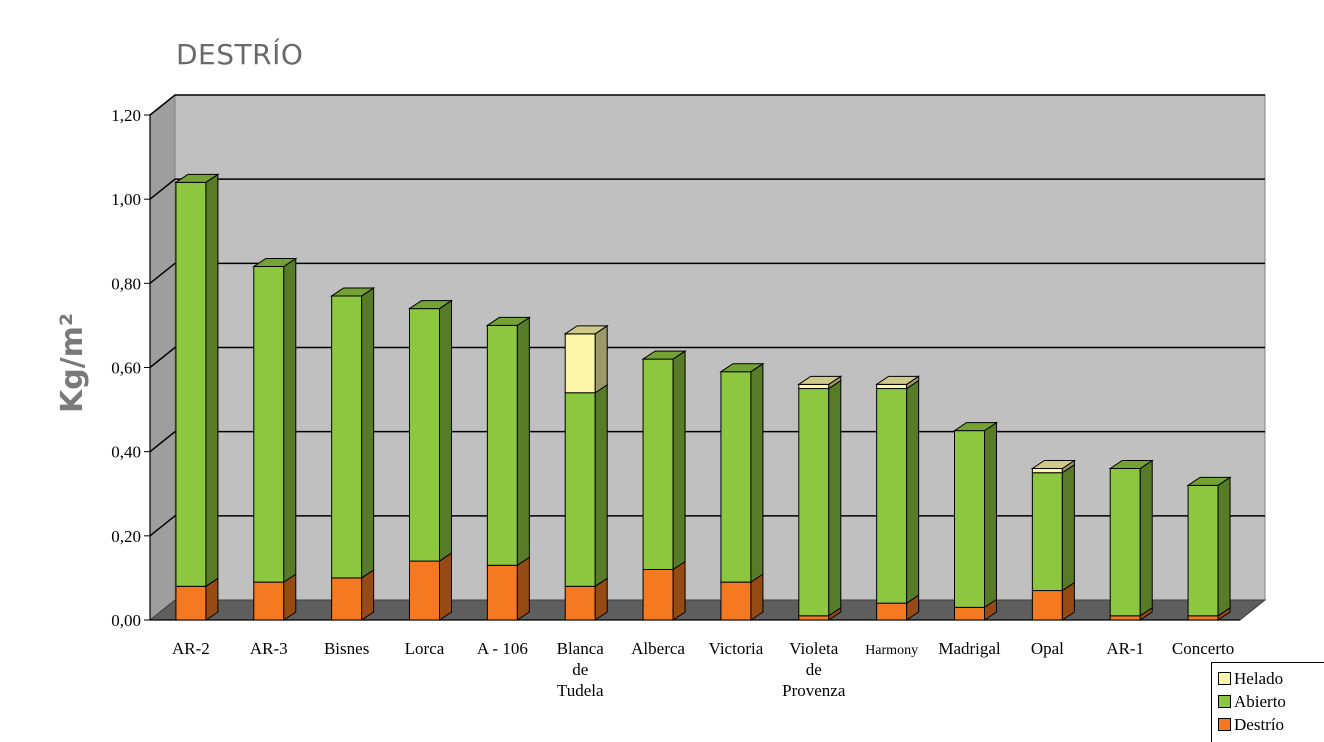  I want to click on category-label-3: Bisnes, so click(346, 648).